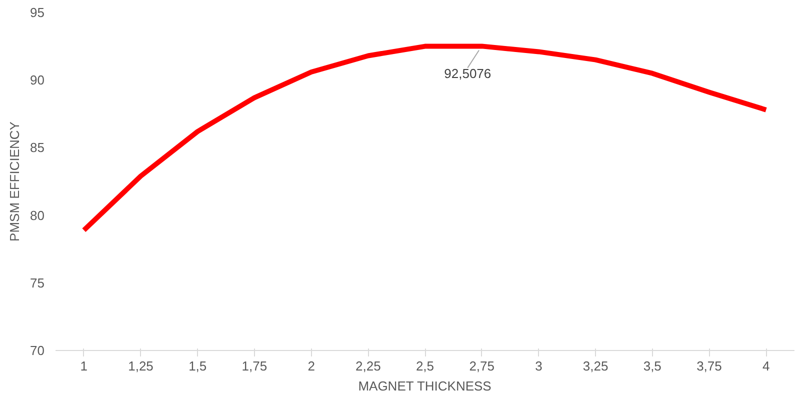  I want to click on x-axis-title: MAGNET THICKNESS, so click(425, 386).